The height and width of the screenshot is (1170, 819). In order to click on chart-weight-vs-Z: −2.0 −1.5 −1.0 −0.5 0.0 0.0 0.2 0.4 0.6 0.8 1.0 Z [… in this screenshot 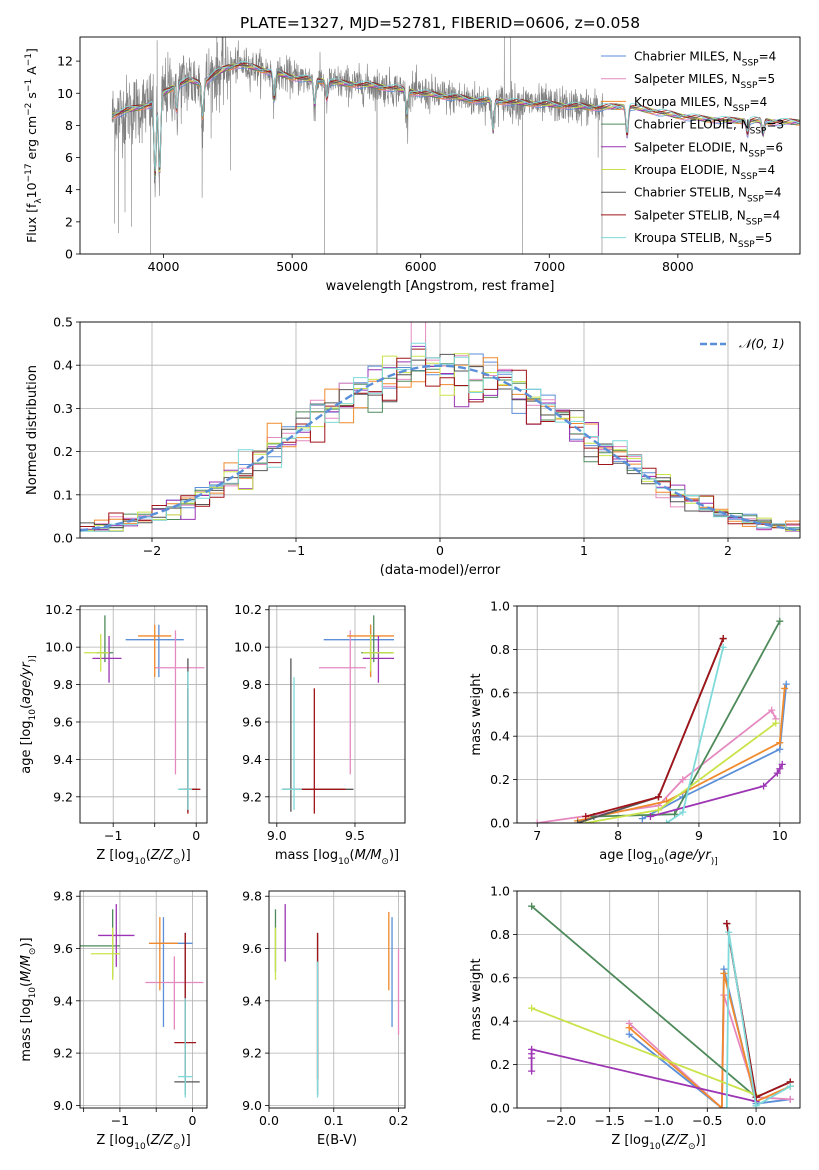, I will do `click(635, 1018)`.